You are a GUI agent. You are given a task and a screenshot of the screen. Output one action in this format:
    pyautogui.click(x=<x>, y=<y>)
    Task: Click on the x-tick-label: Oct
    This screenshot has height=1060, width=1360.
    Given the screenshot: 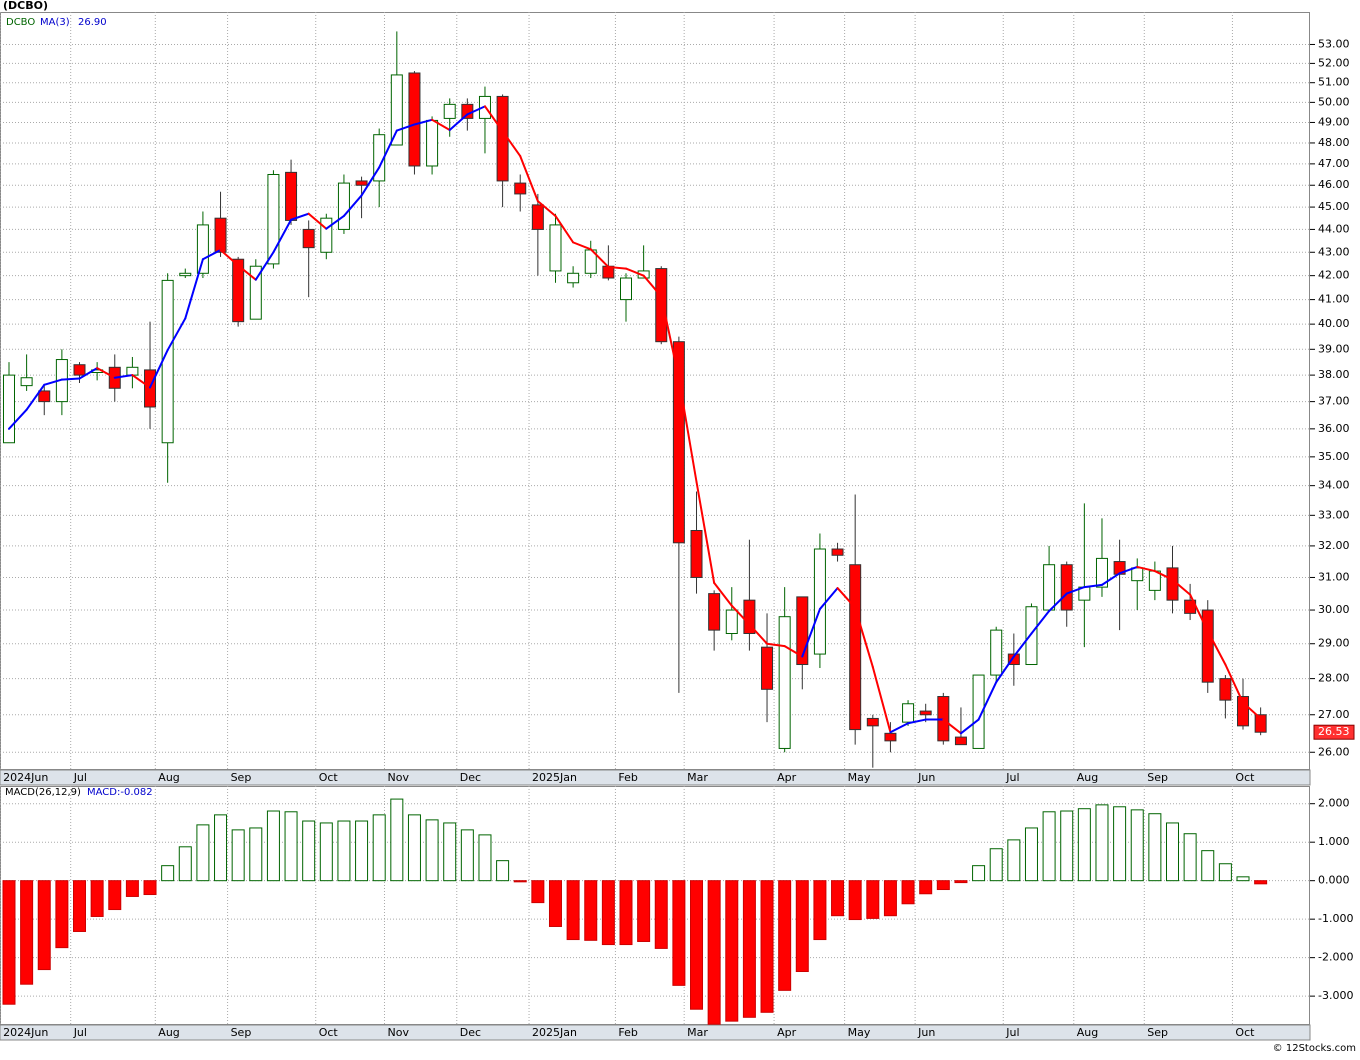 What is the action you would take?
    pyautogui.click(x=1245, y=1032)
    